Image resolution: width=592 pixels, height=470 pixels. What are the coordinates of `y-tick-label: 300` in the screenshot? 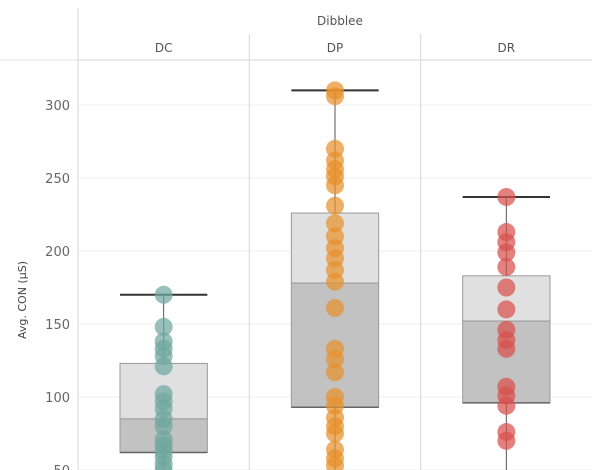 It's located at (57, 106).